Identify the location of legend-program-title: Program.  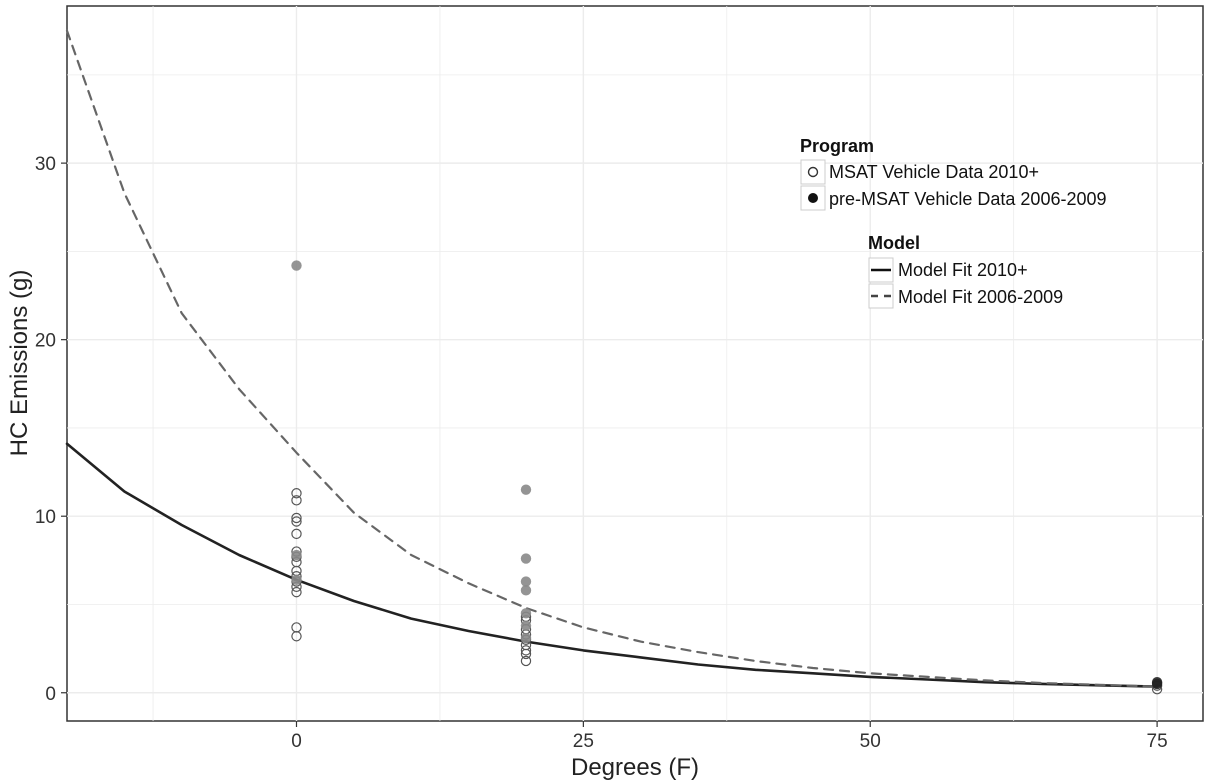
(837, 146).